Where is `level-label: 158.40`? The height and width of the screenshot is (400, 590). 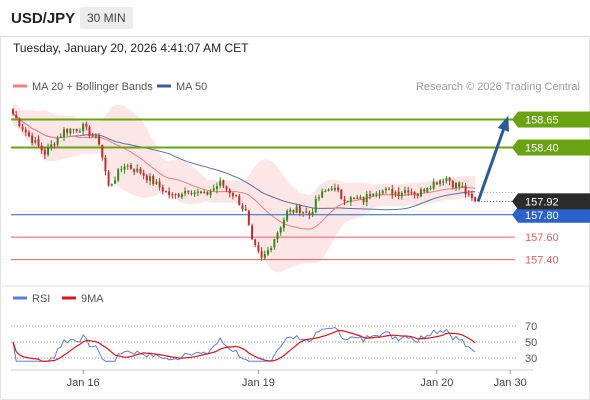 level-label: 158.40 is located at coordinates (542, 149).